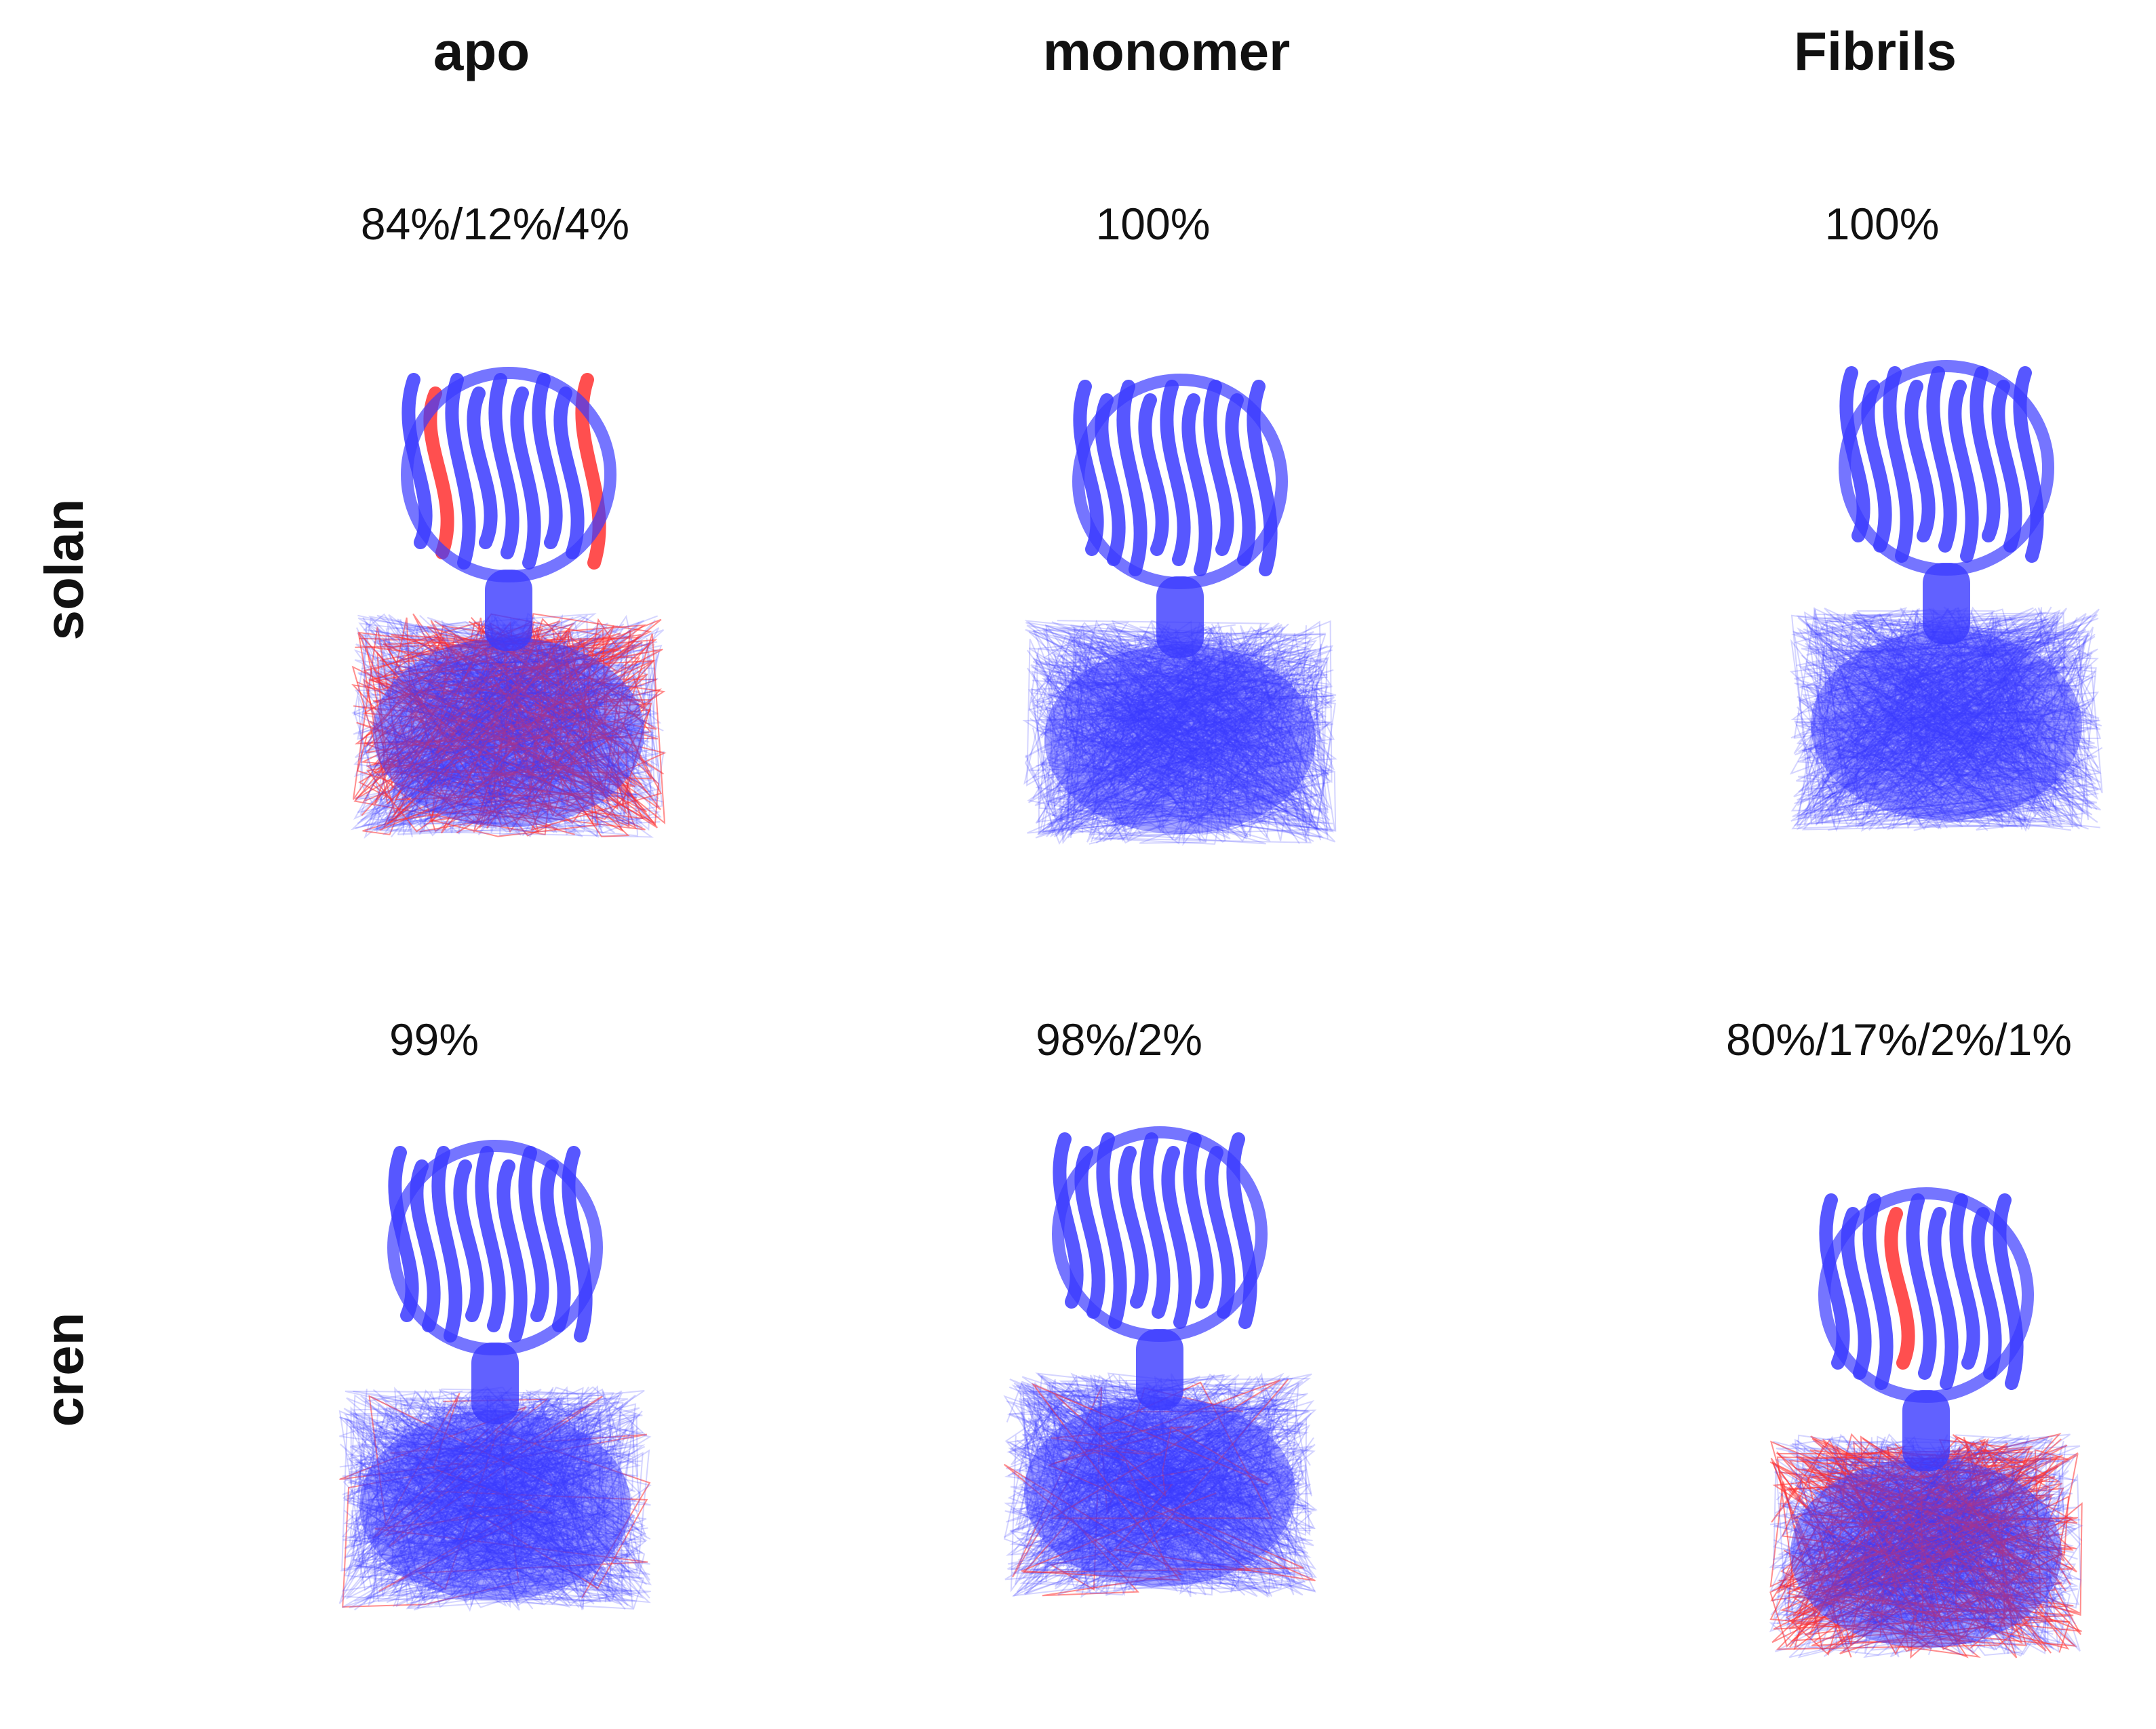 The image size is (2156, 1729). I want to click on percentage-label-cren-apo: 99%, so click(434, 1039).